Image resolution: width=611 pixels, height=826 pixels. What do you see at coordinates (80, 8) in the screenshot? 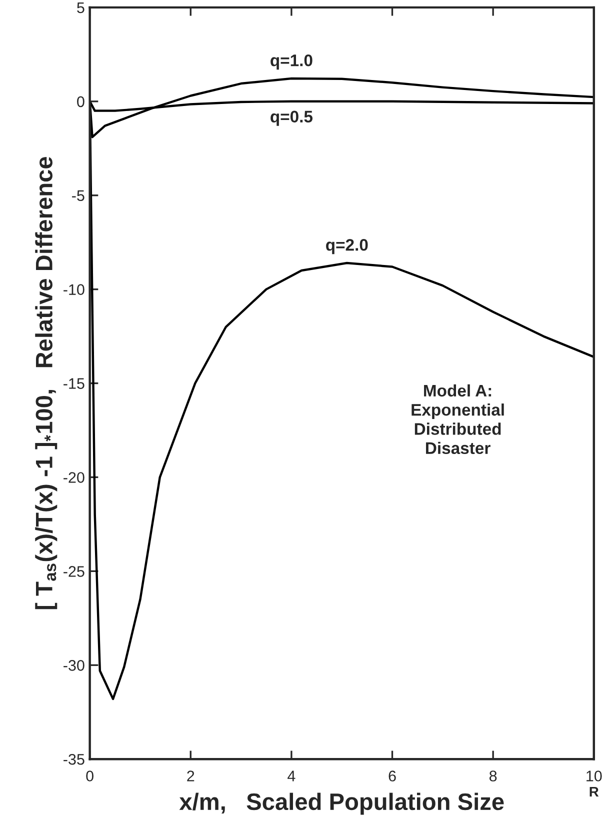
I see `y-tick-label: 5` at bounding box center [80, 8].